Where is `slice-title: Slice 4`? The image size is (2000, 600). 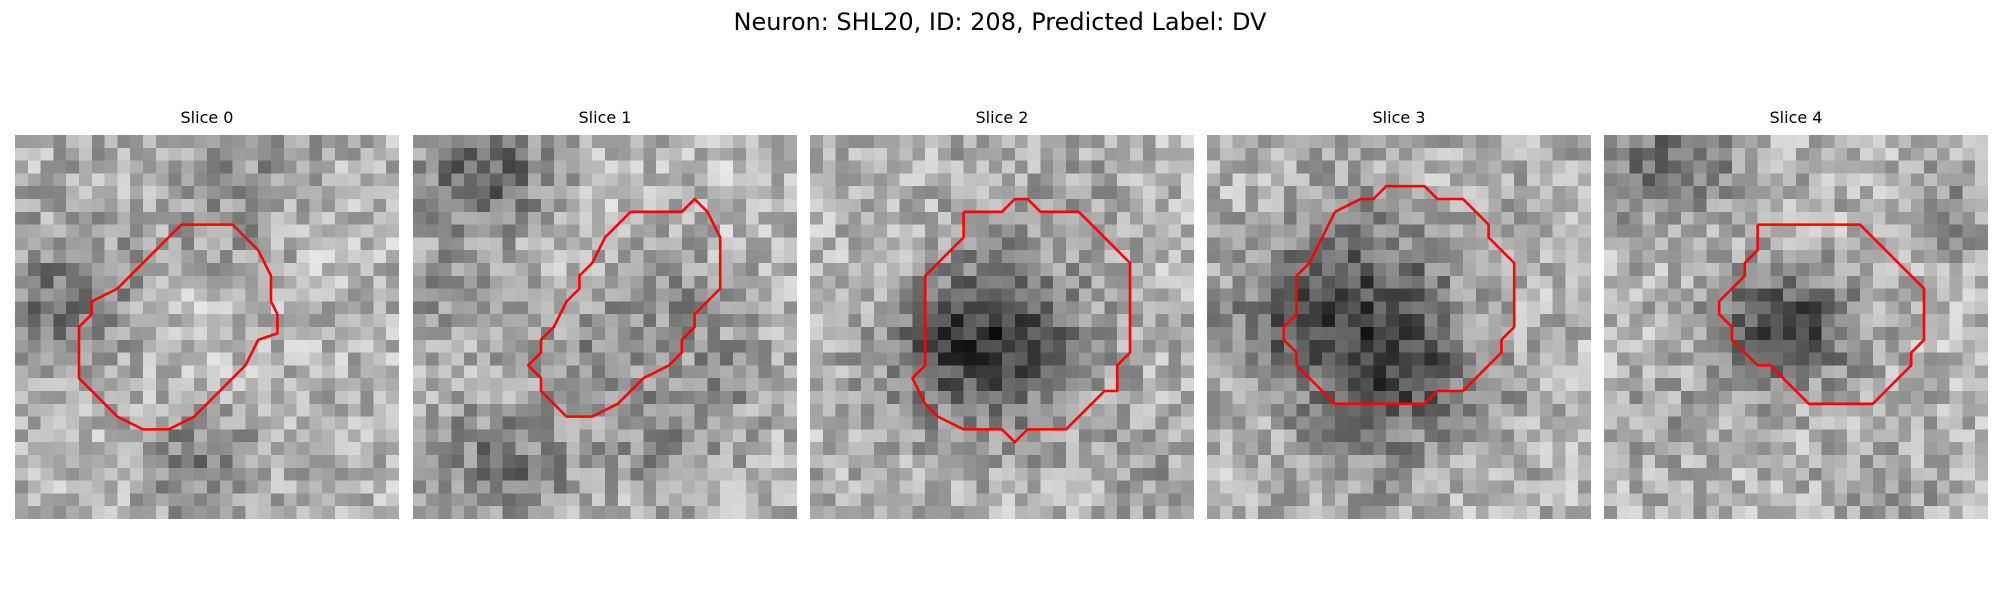
slice-title: Slice 4 is located at coordinates (1796, 117).